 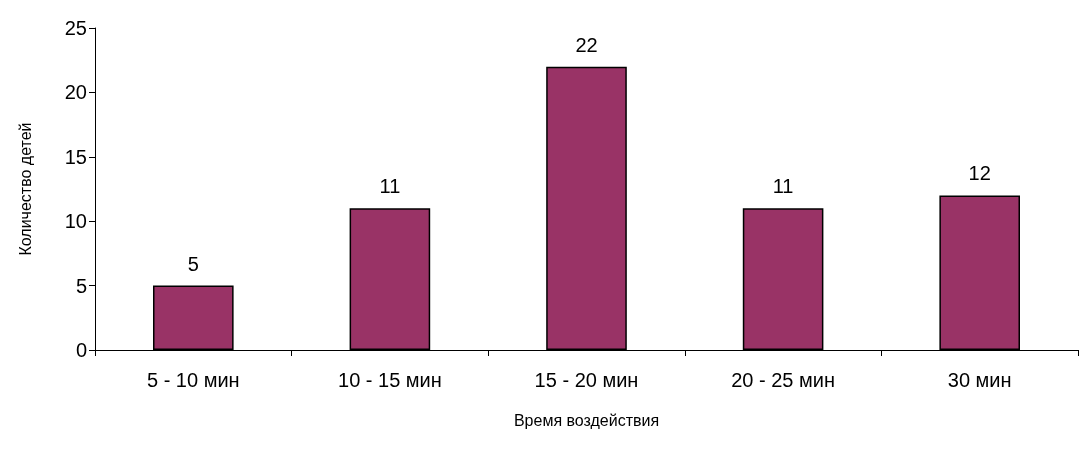 I want to click on x-tick-label: 10 - 15 мин, so click(x=390, y=380).